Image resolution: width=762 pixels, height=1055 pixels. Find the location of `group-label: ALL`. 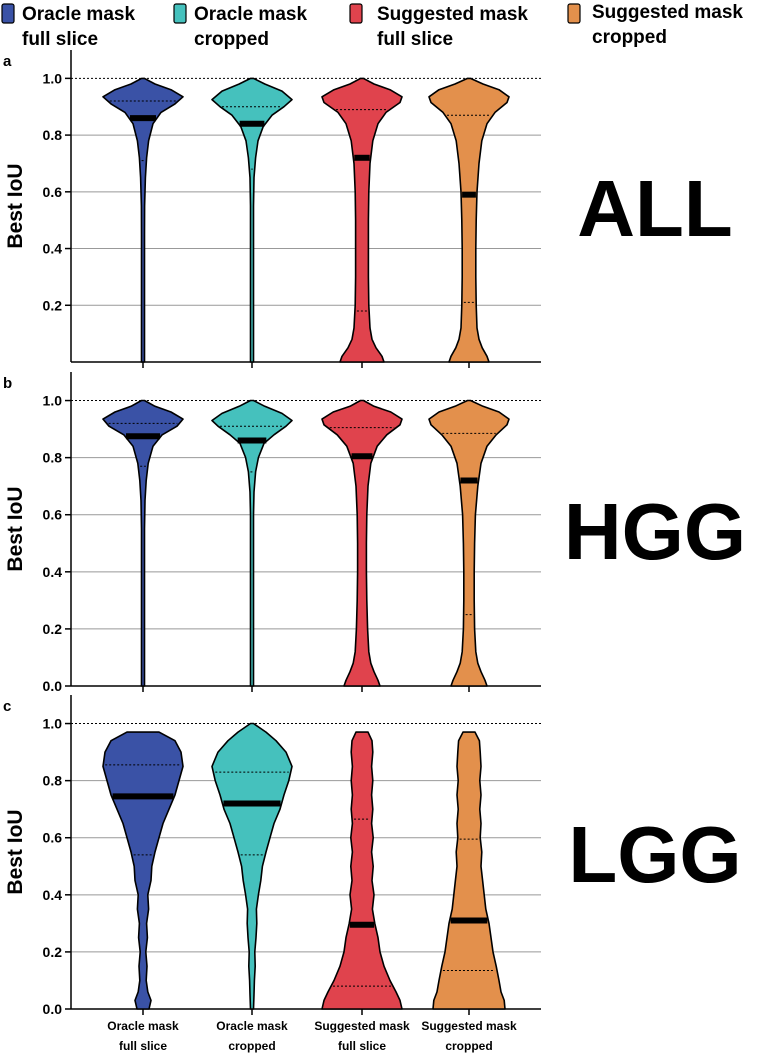

group-label: ALL is located at coordinates (655, 208).